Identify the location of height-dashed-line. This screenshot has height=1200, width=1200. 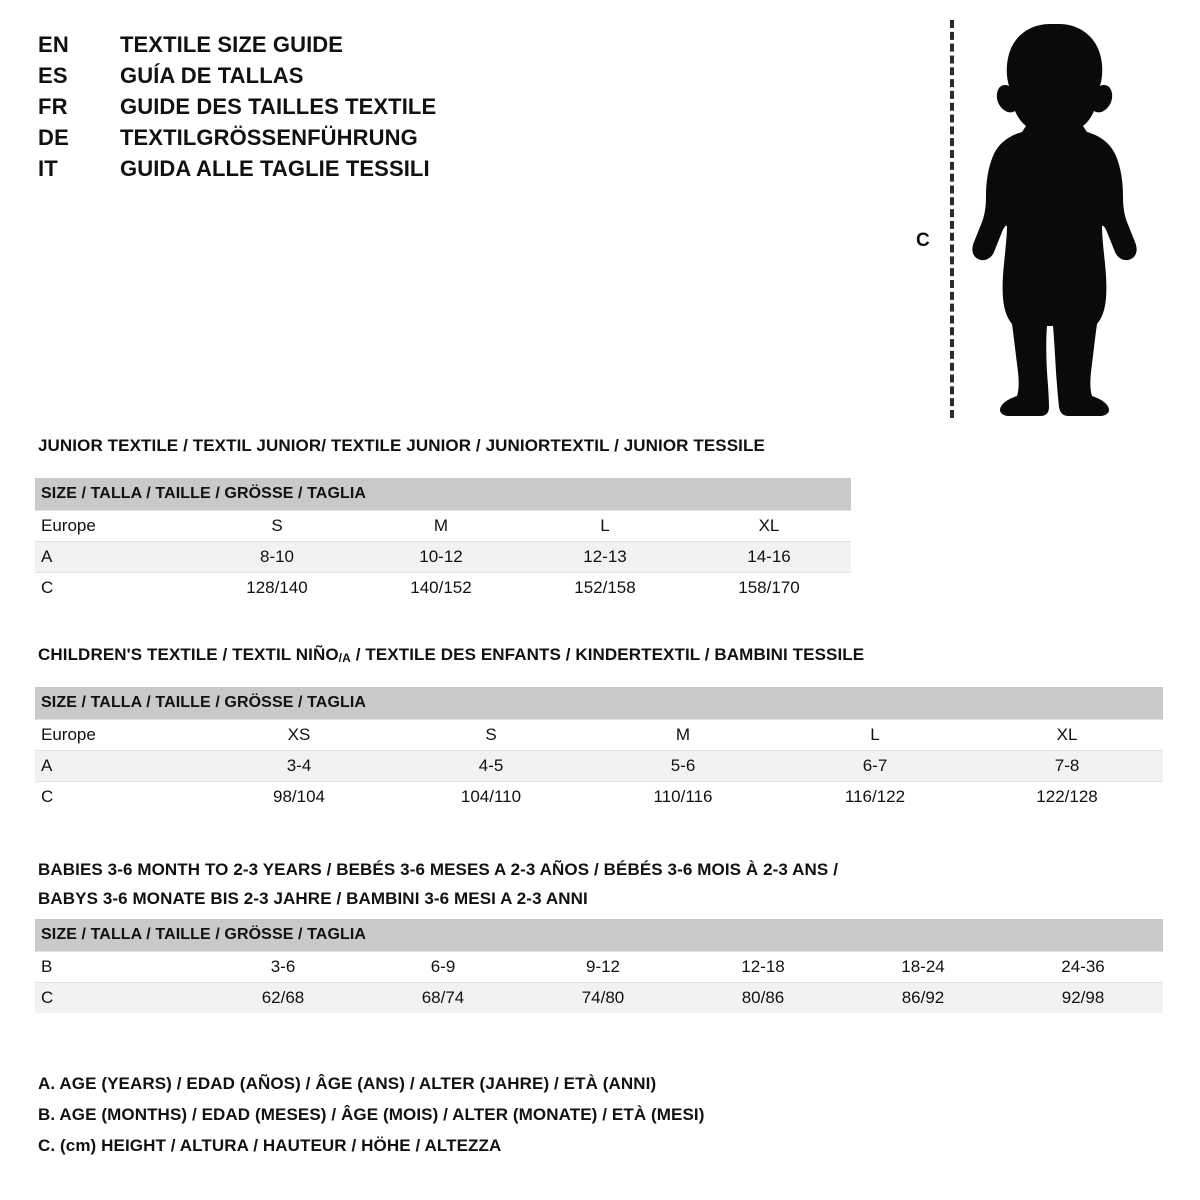
(952, 219).